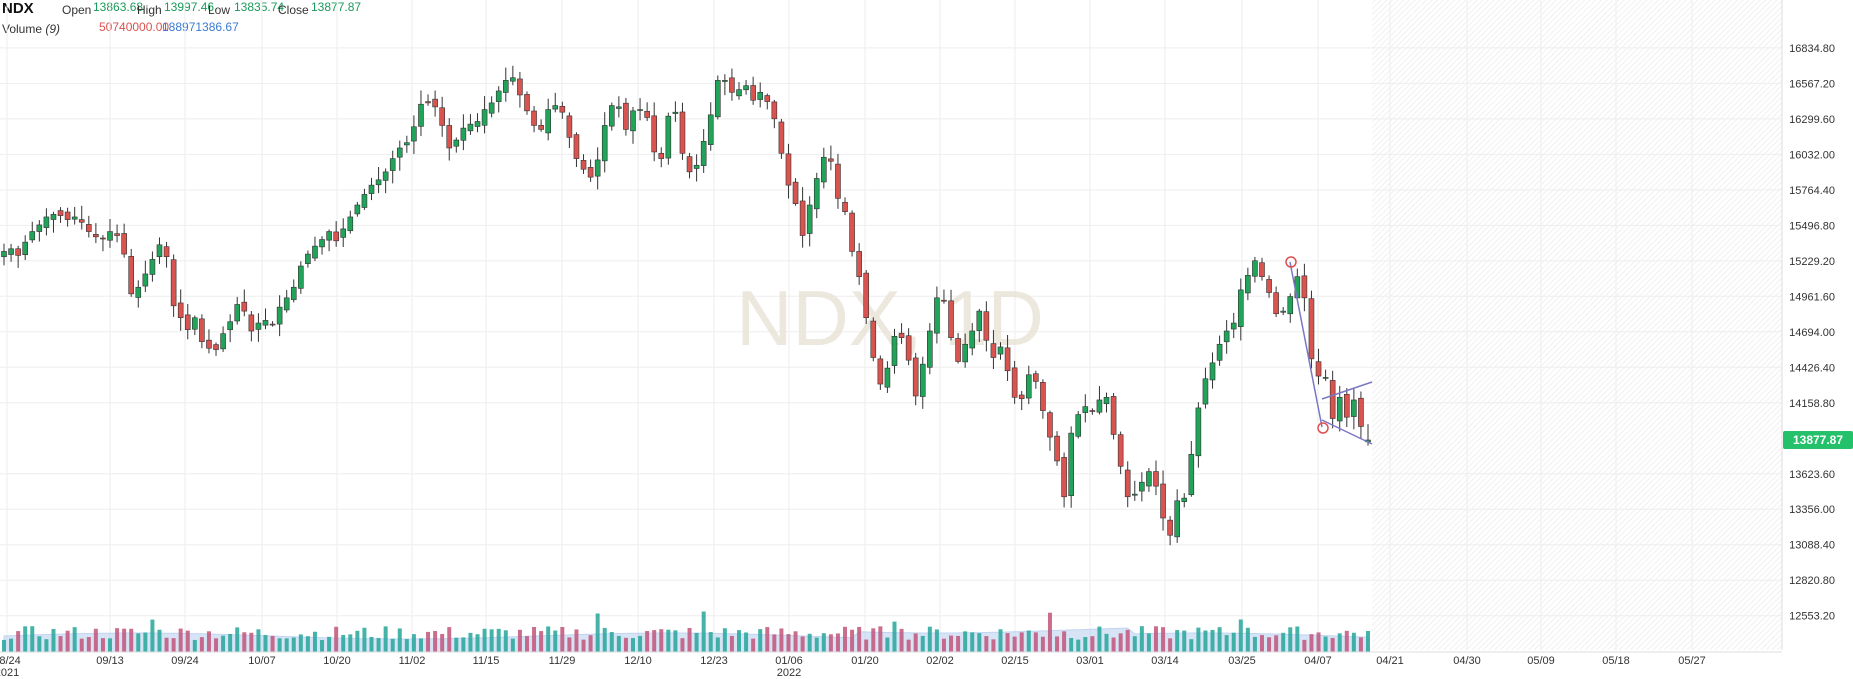  I want to click on close-label: Close, so click(293, 10).